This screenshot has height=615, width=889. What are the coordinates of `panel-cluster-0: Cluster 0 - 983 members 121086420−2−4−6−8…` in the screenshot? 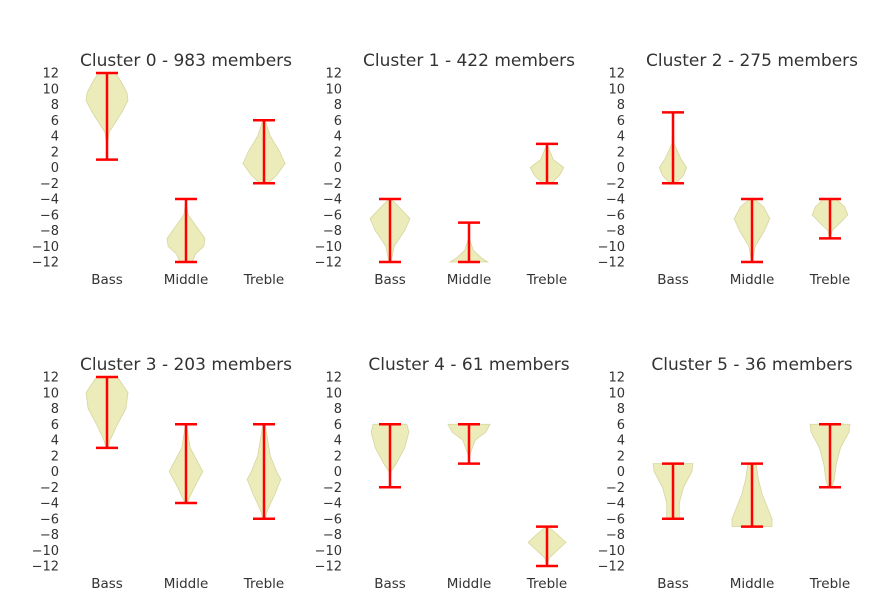 It's located at (162, 169).